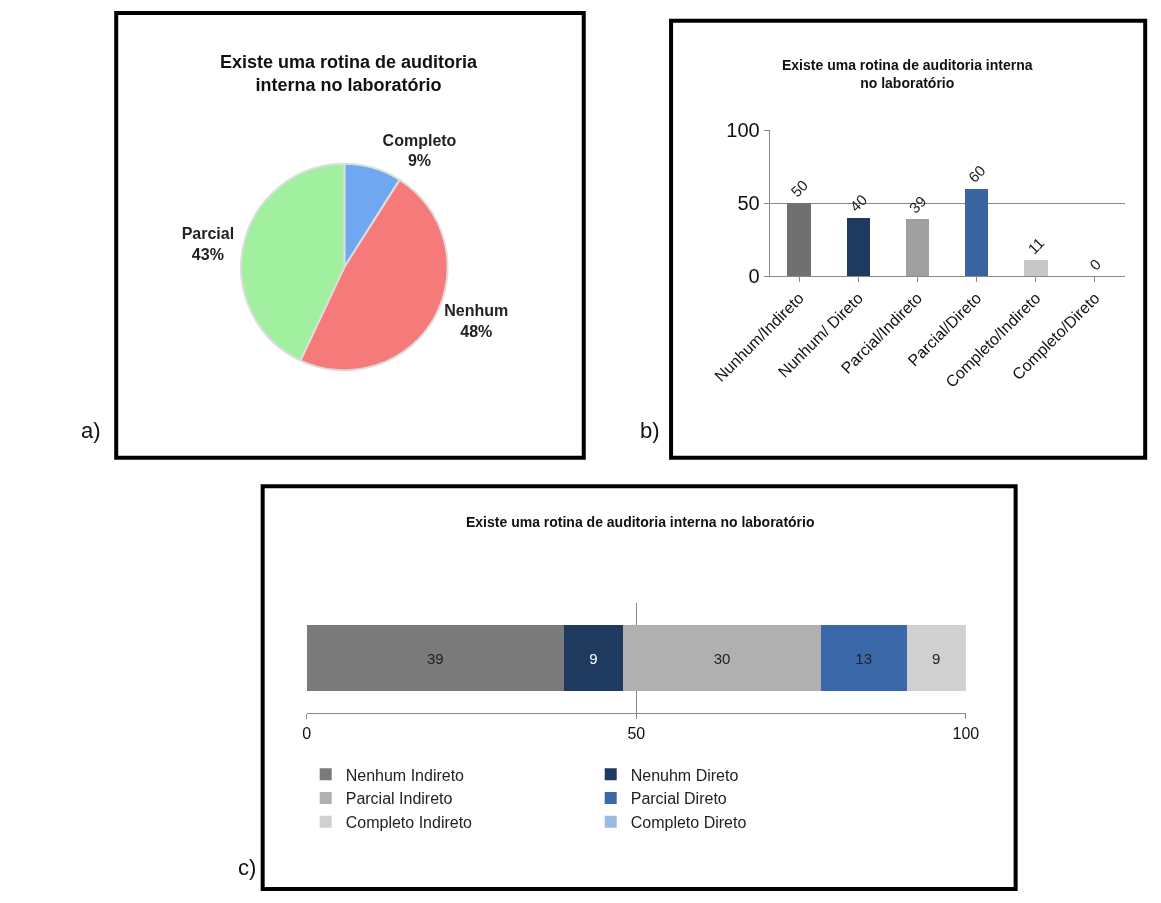 The width and height of the screenshot is (1161, 903). Describe the element at coordinates (476, 311) in the screenshot. I see `slice-label: Nenhum` at that location.